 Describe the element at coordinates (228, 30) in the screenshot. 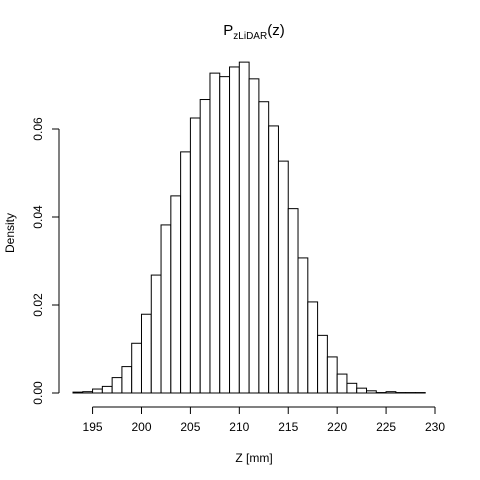

I see `title-main: P` at that location.